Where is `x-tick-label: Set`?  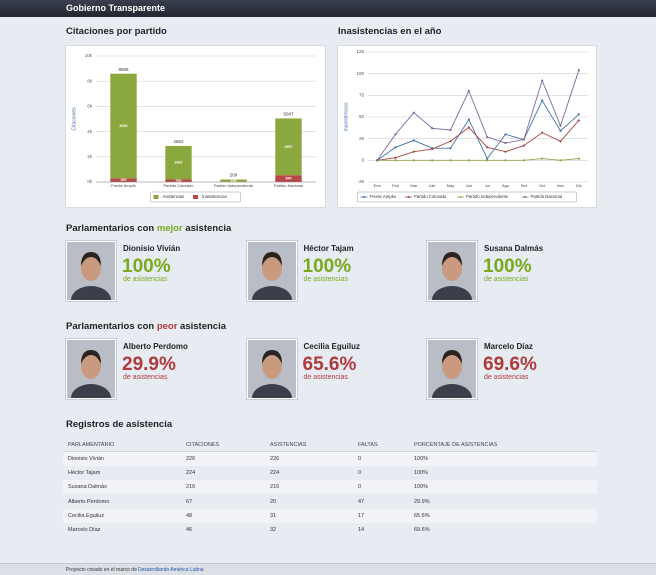
x-tick-label: Set is located at coordinates (524, 185).